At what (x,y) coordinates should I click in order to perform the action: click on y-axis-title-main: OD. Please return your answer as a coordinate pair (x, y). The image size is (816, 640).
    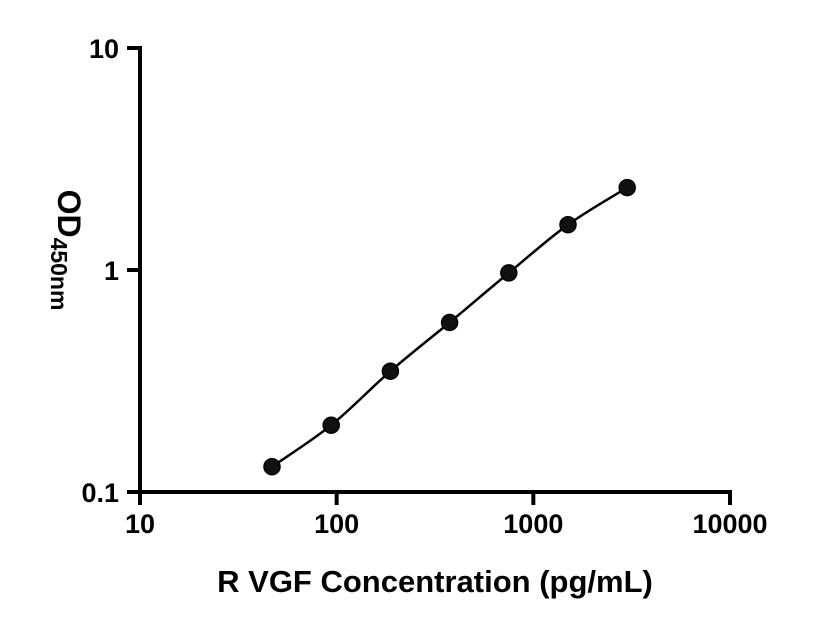
    Looking at the image, I should click on (69, 214).